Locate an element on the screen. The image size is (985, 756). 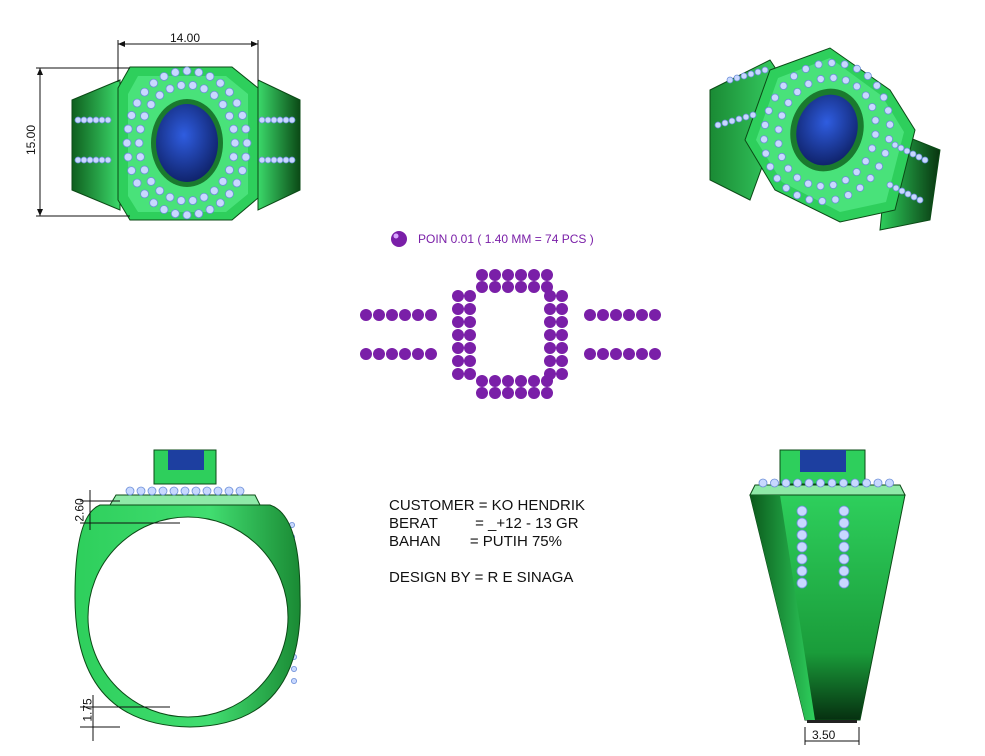
bahan-line: BAHAN = PUTIH 75% is located at coordinates (475, 541).